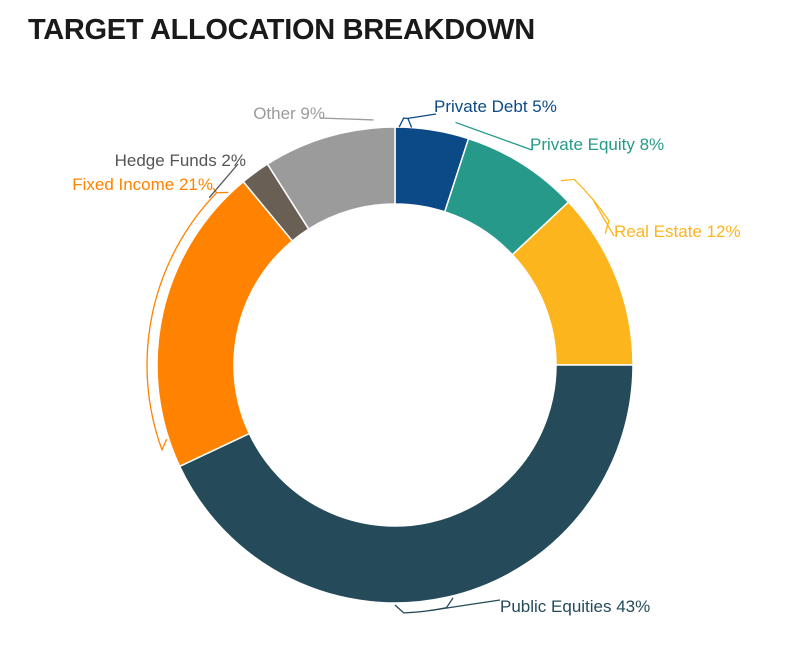  I want to click on leader-bracket-private-debt, so click(405, 122).